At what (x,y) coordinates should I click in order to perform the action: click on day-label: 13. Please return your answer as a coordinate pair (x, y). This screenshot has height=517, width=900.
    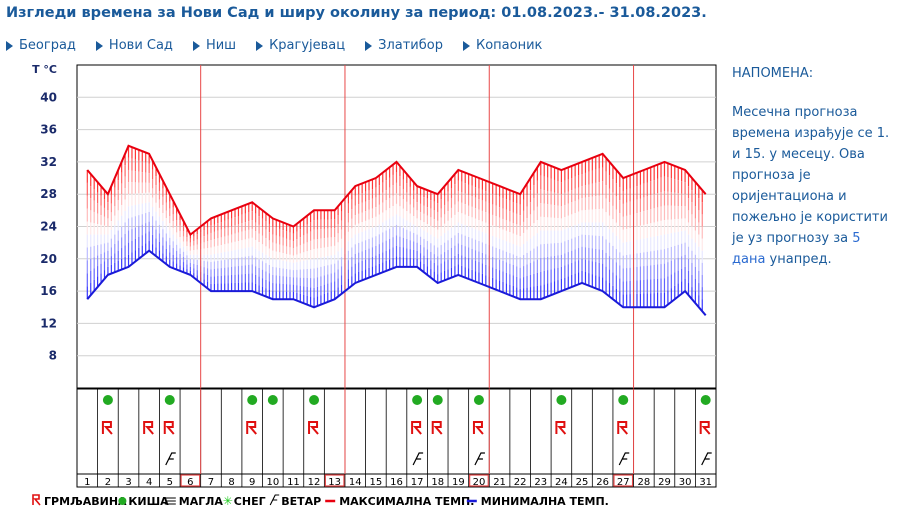
    Looking at the image, I should click on (334, 482).